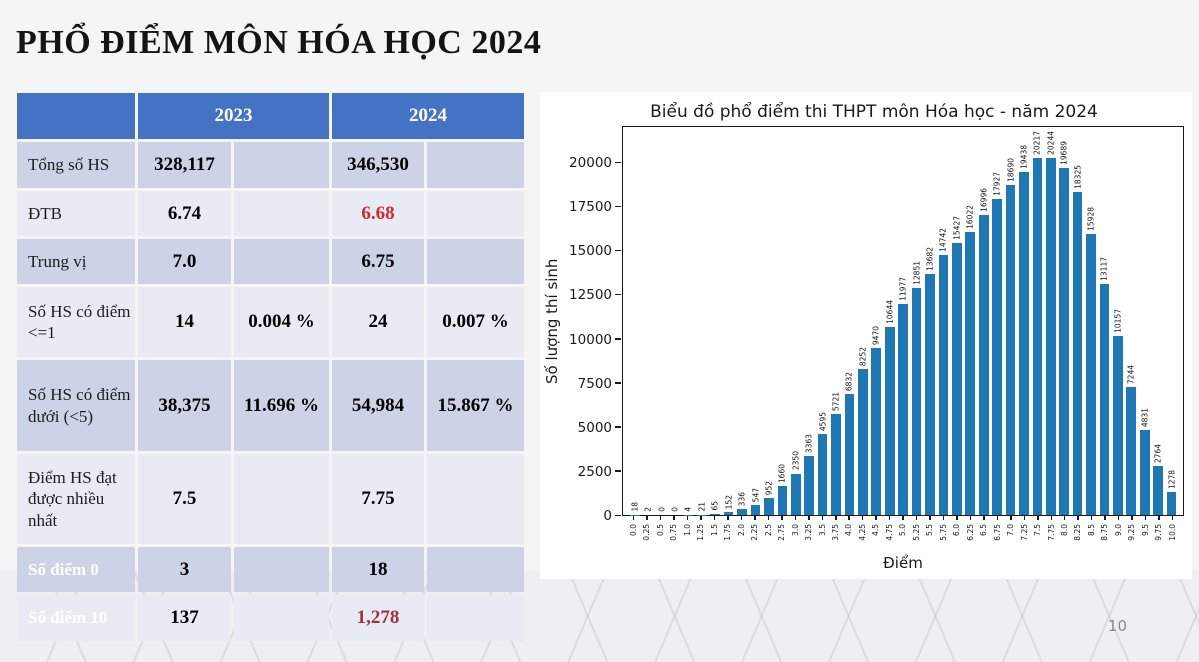 The image size is (1199, 662). I want to click on bar-slot: 16996, so click(983, 321).